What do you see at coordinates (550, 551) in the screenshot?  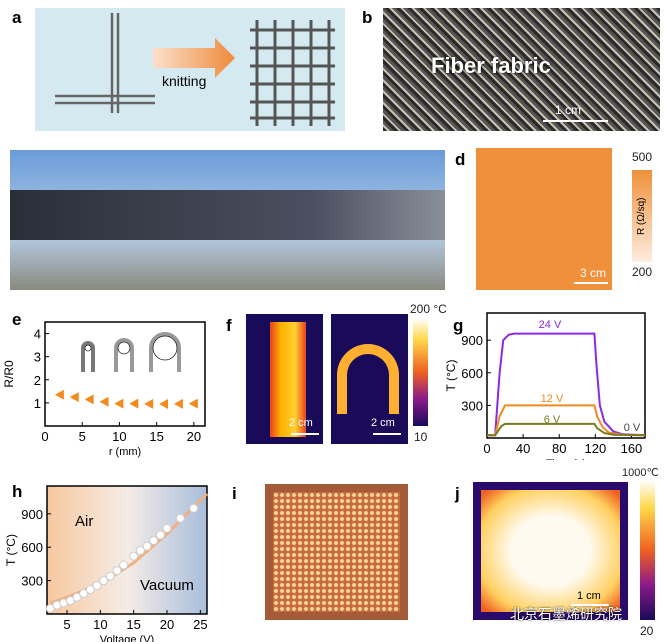 I see `thermal-image-array: 1 cm` at bounding box center [550, 551].